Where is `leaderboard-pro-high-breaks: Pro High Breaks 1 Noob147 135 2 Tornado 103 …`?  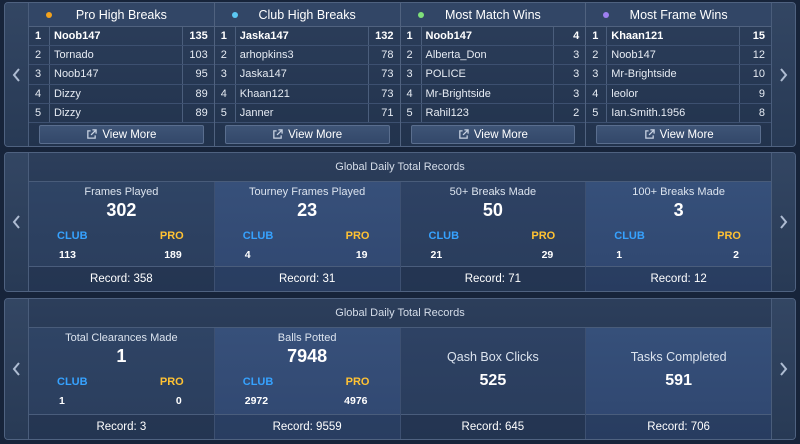 leaderboard-pro-high-breaks: Pro High Breaks 1 Noob147 135 2 Tornado 103 … is located at coordinates (122, 74).